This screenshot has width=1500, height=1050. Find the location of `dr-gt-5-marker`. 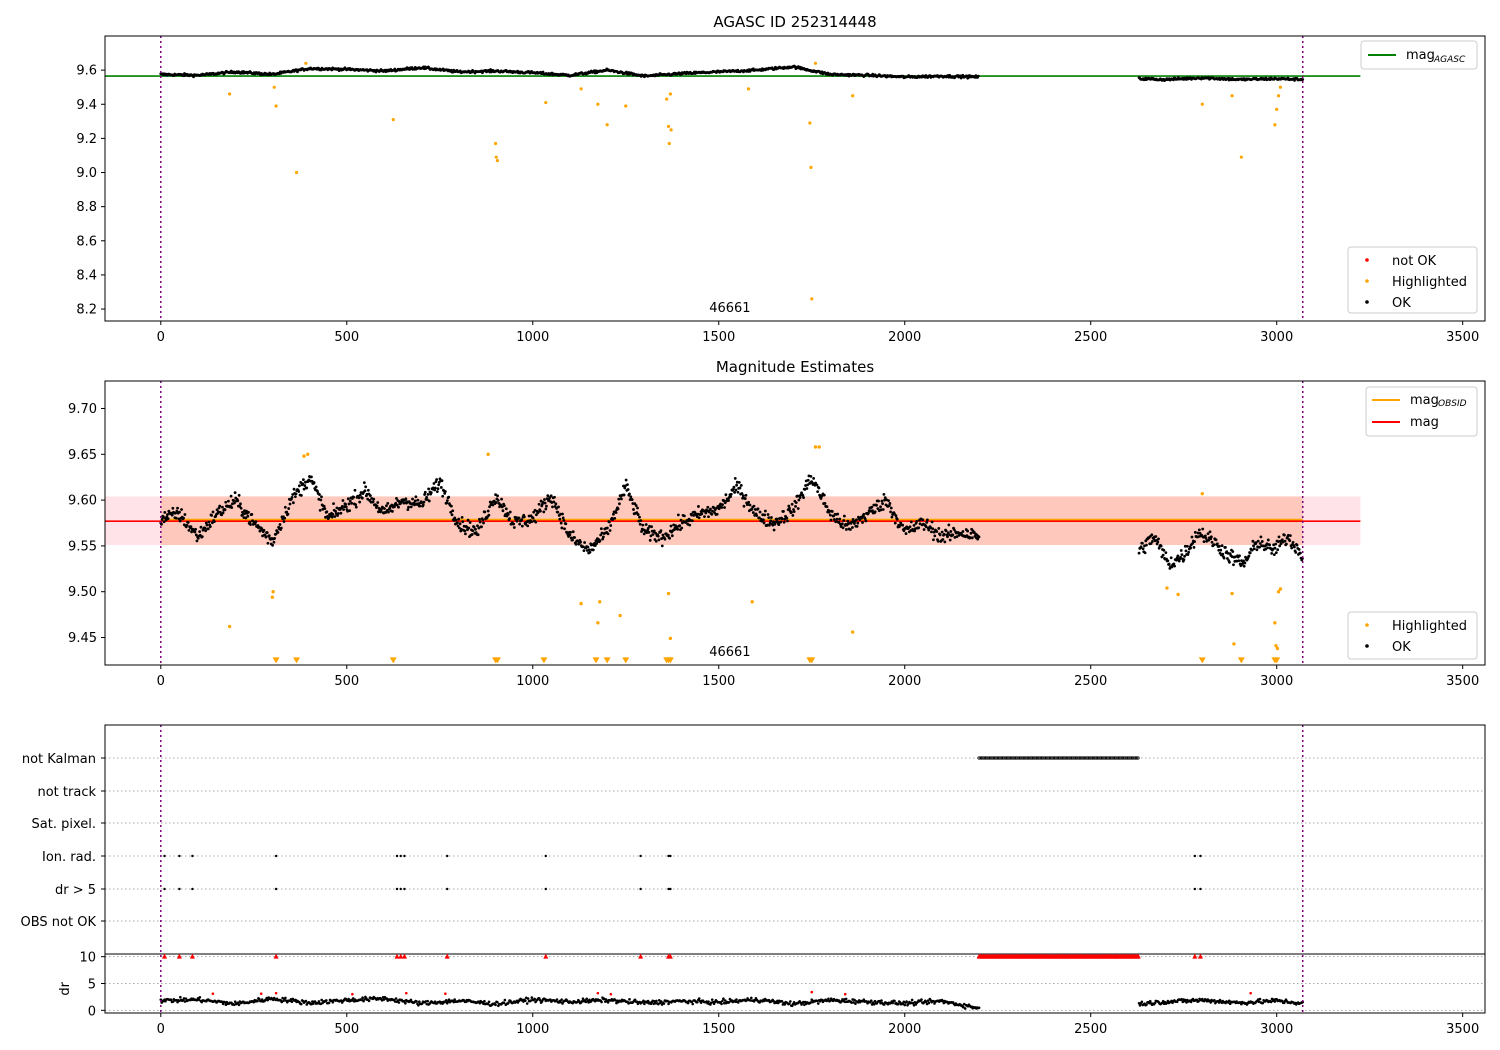

dr-gt-5-marker is located at coordinates (1195, 889).